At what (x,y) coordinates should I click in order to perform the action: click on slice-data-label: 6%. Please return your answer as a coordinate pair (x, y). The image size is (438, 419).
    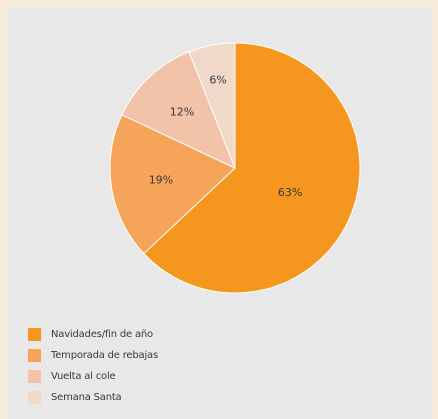
    Looking at the image, I should click on (217, 80).